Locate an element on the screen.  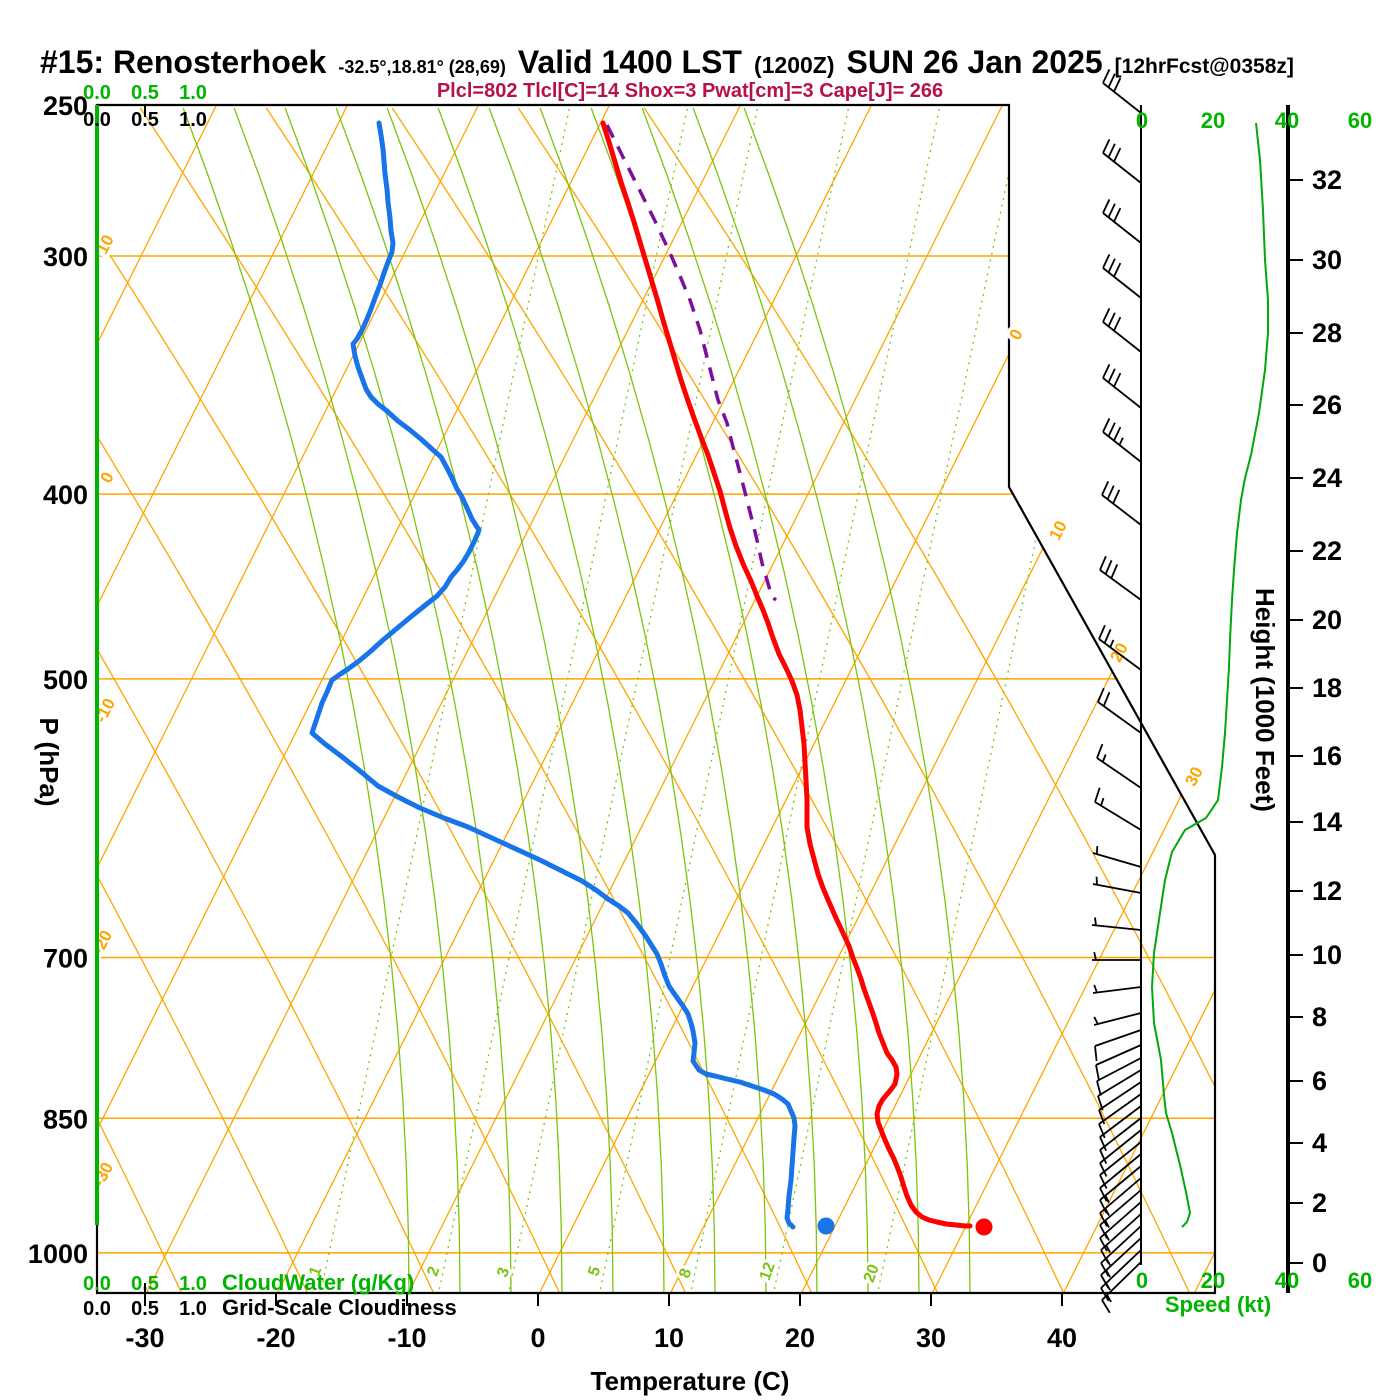
isotherm-label: 30 is located at coordinates (1194, 776).